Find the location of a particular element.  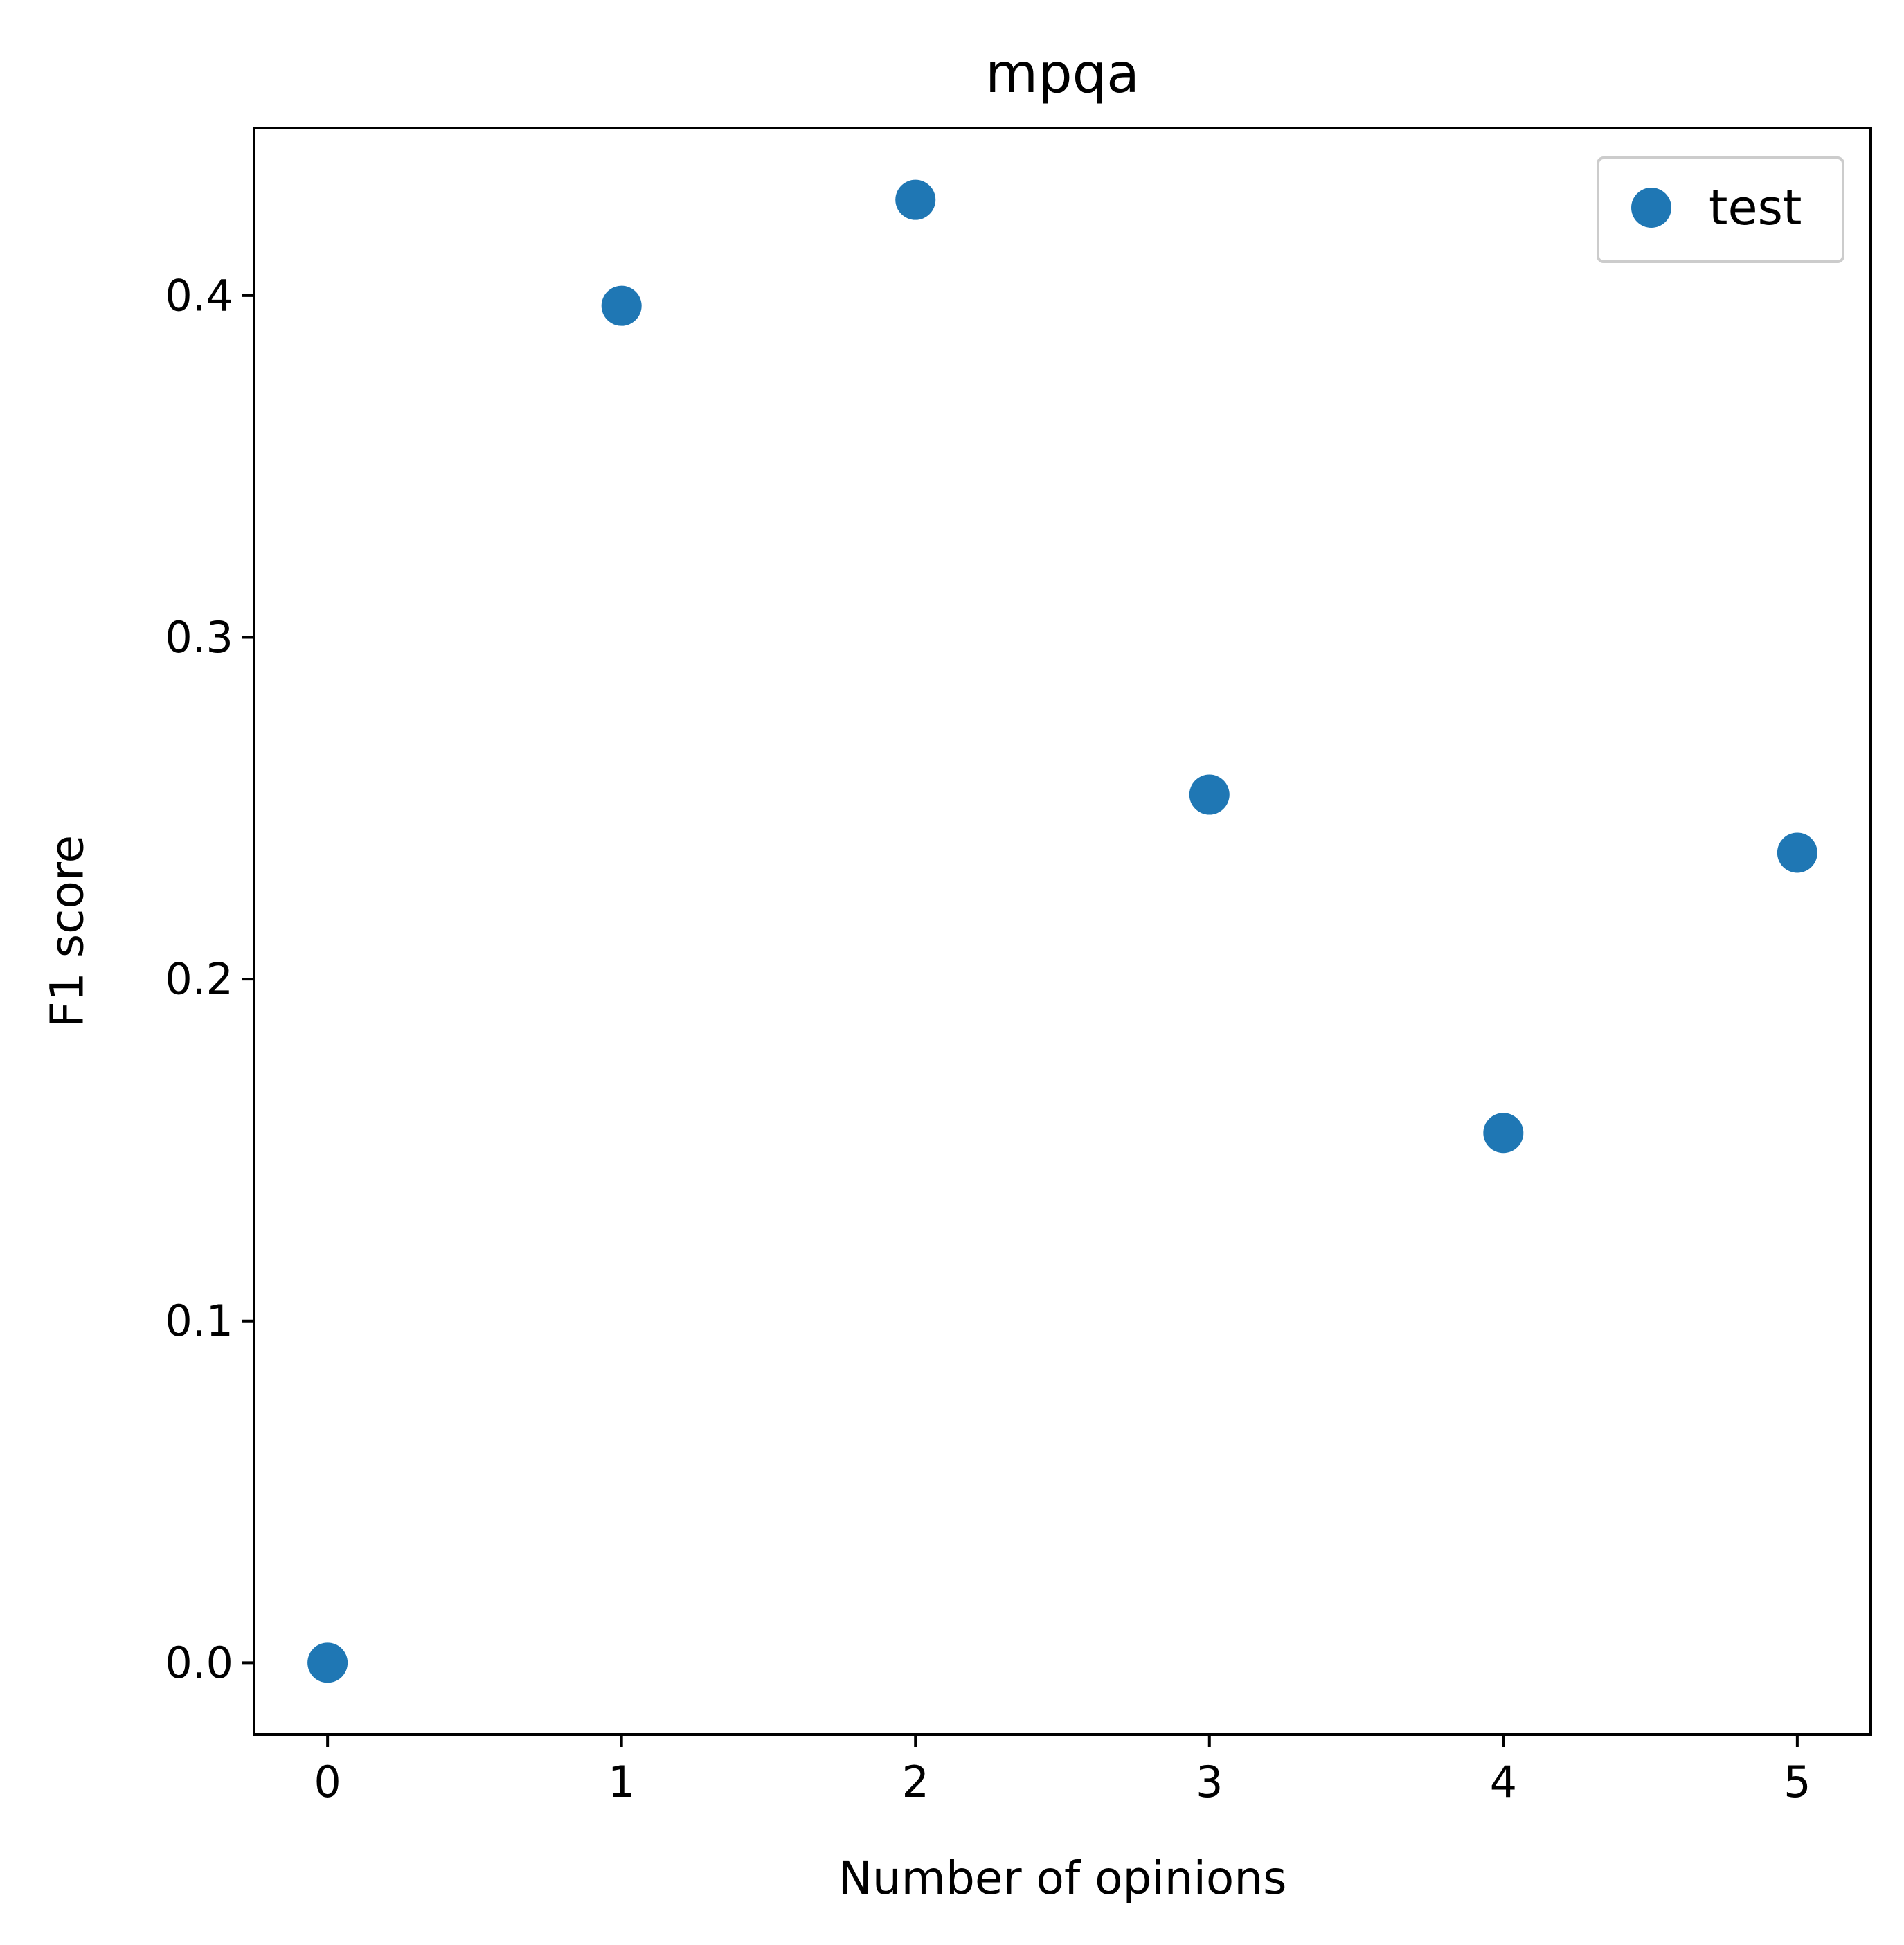

x-tick-label: 3 is located at coordinates (1209, 1782).